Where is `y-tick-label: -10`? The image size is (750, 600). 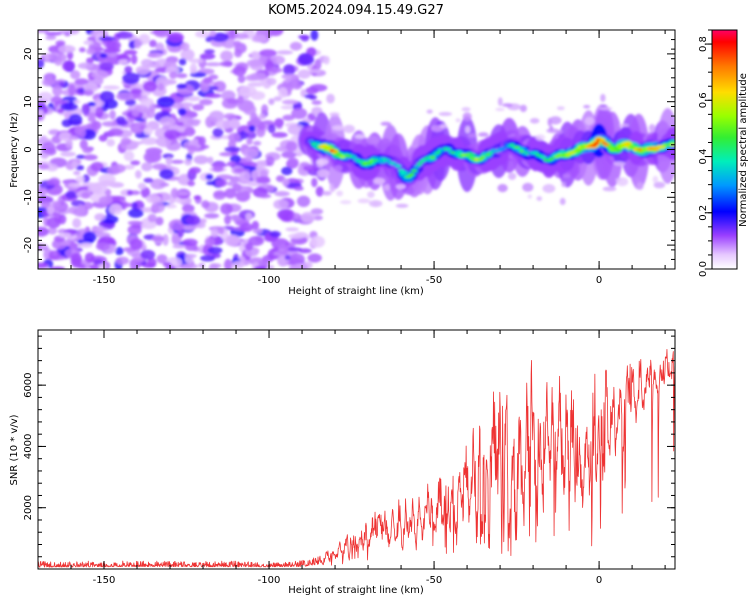
y-tick-label: -10 is located at coordinates (28, 197).